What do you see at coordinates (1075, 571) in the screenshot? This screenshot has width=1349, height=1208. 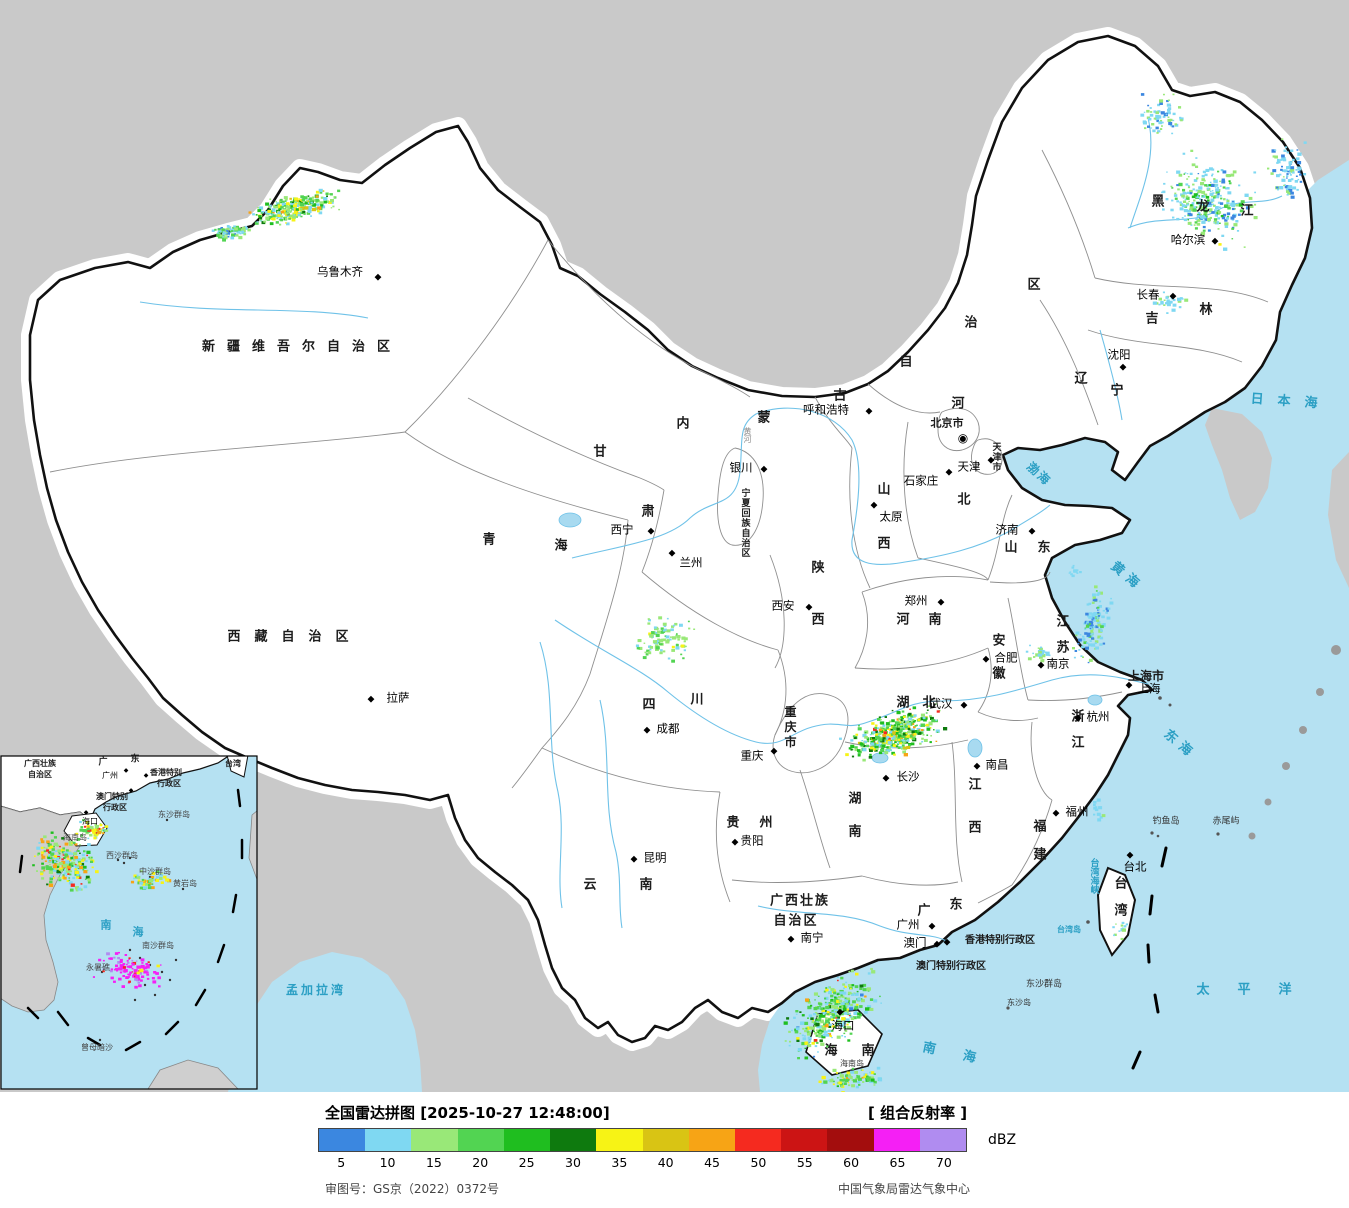 I see `radar-cluster-shandong-bits` at bounding box center [1075, 571].